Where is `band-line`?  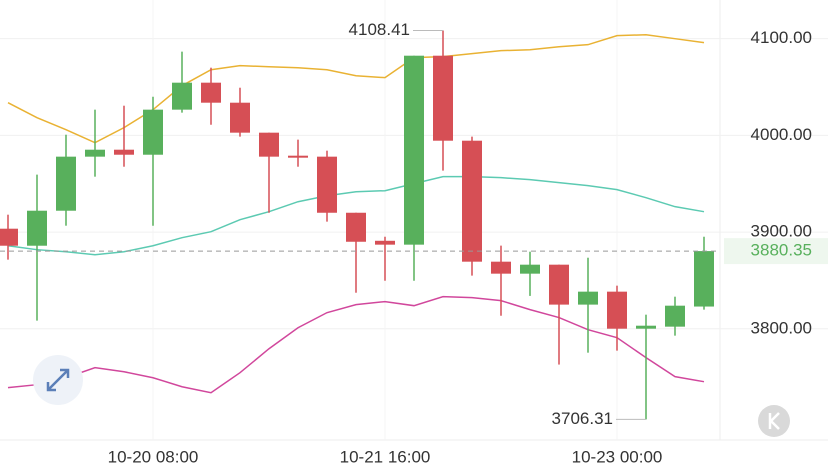
band-line is located at coordinates (356, 215).